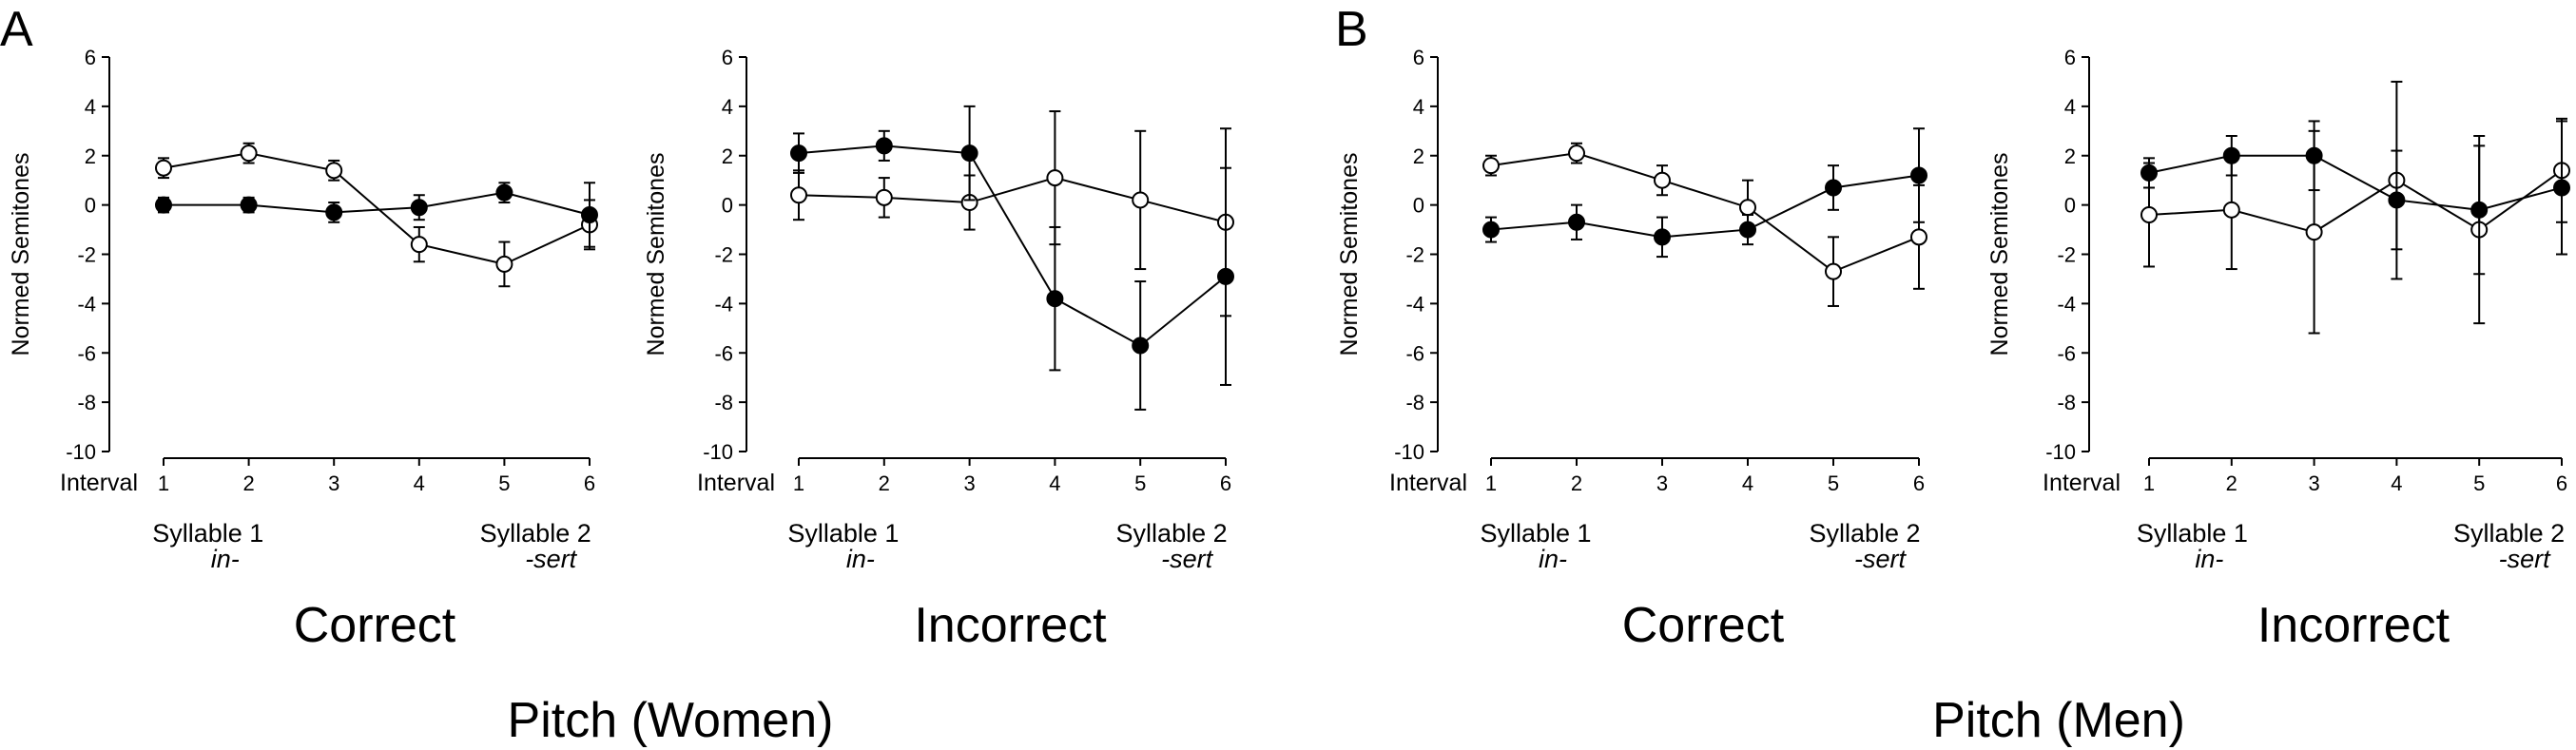 The image size is (2576, 750). Describe the element at coordinates (375, 626) in the screenshot. I see `condition-label: Correct` at that location.